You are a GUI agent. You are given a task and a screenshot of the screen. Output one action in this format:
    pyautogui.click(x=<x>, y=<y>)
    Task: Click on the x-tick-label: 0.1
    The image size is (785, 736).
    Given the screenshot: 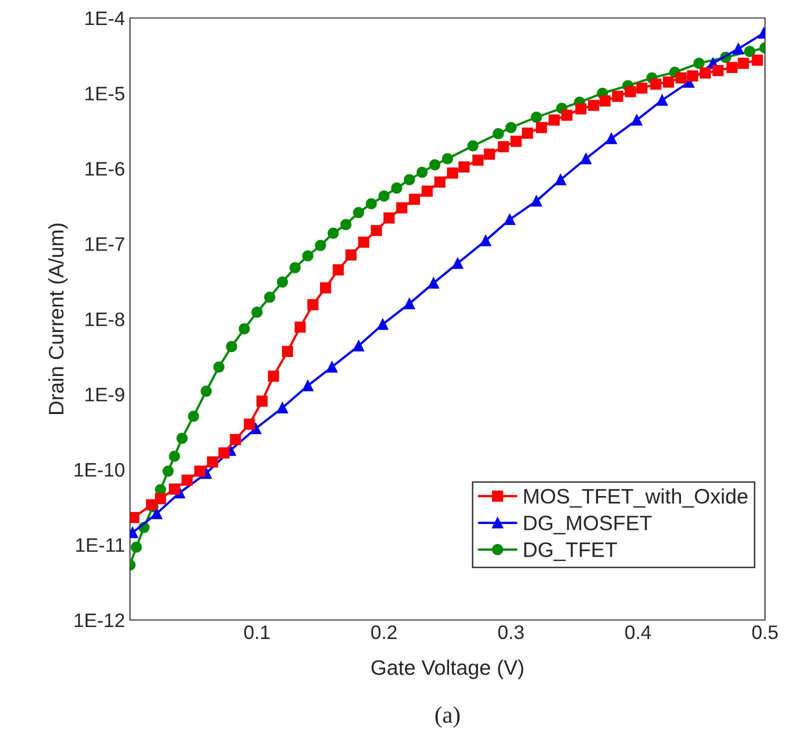 What is the action you would take?
    pyautogui.click(x=257, y=632)
    